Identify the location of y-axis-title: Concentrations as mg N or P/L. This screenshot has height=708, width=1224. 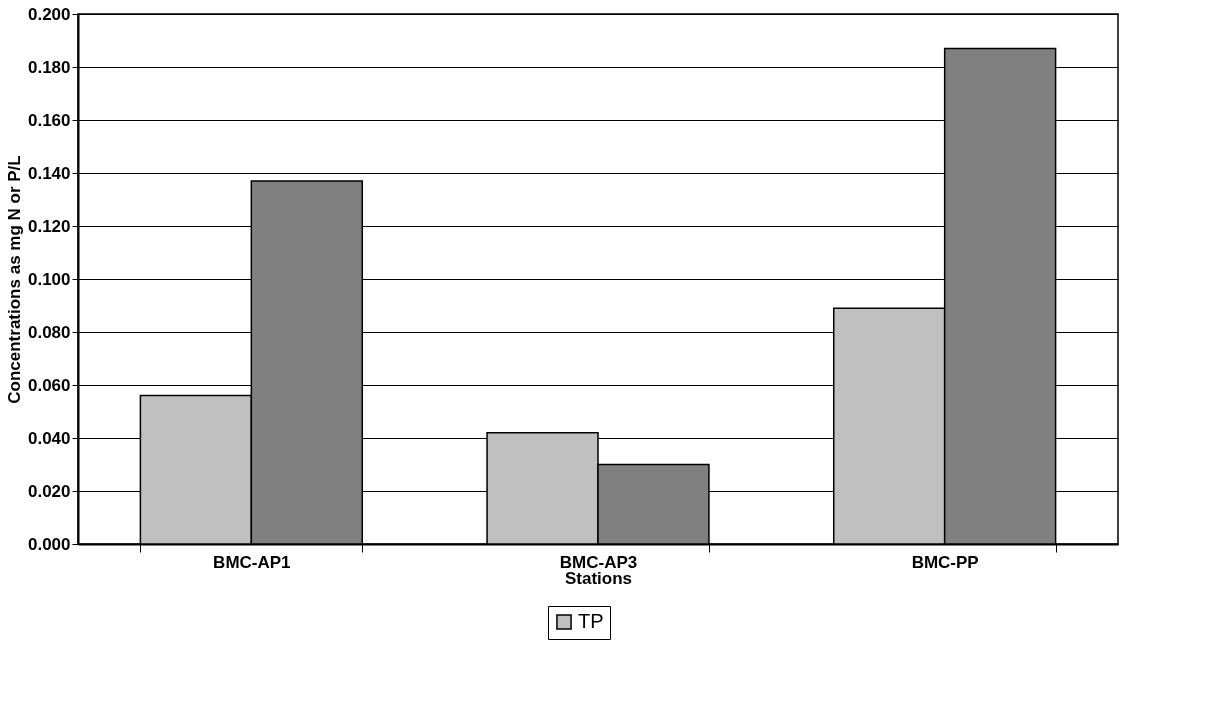
(14, 279).